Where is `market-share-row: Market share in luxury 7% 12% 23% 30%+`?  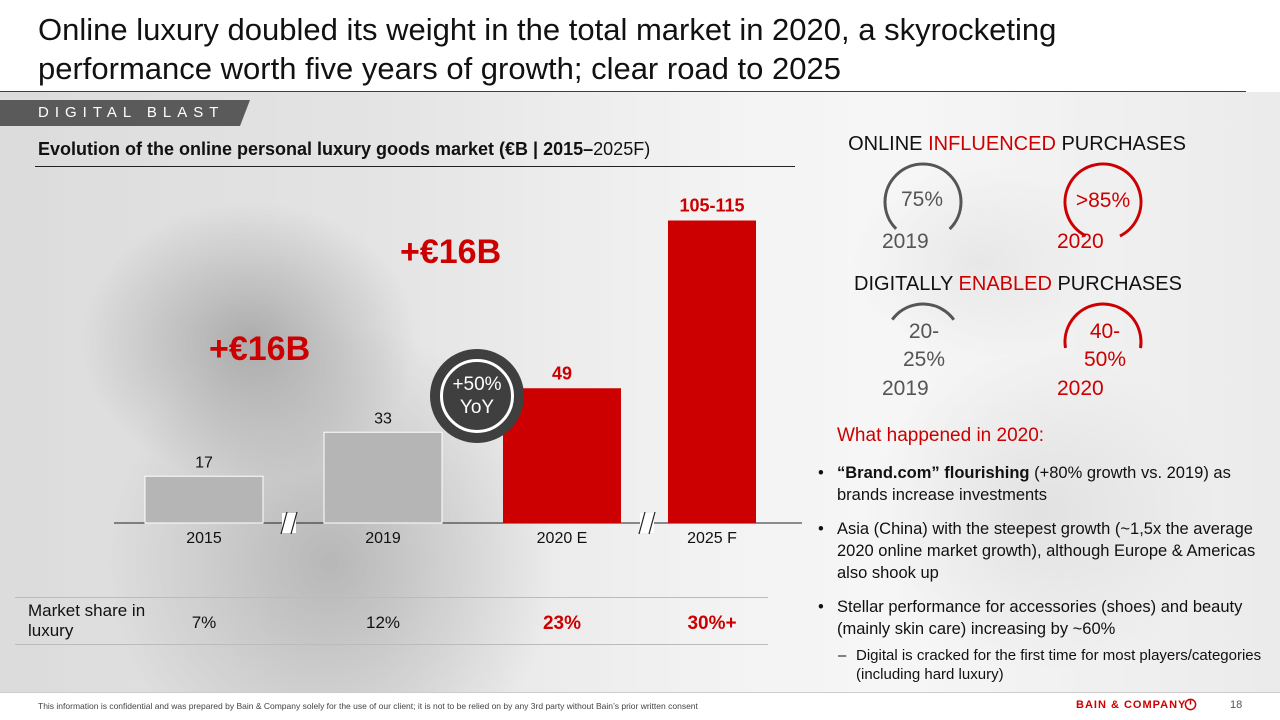
market-share-row: Market share in luxury 7% 12% 23% 30%+ is located at coordinates (391, 621).